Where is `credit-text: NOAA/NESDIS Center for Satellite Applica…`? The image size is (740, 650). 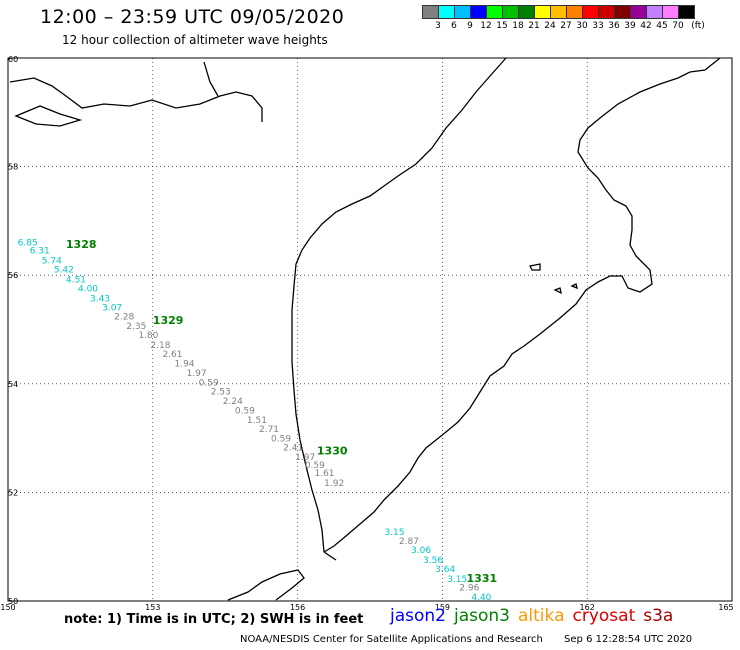 credit-text: NOAA/NESDIS Center for Satellite Applica… is located at coordinates (391, 639).